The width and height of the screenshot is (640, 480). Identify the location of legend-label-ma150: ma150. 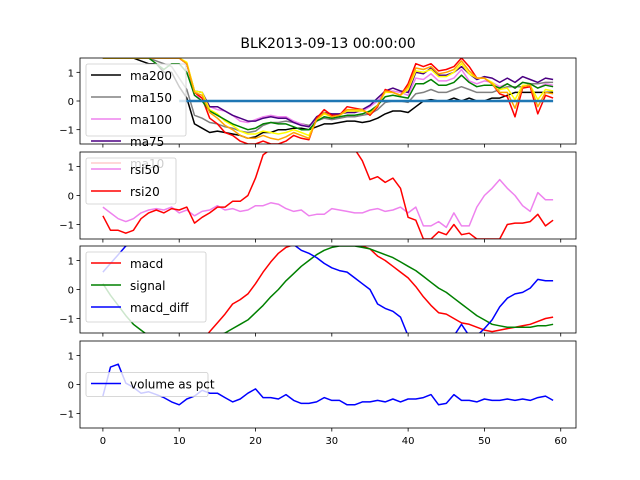
(151, 98).